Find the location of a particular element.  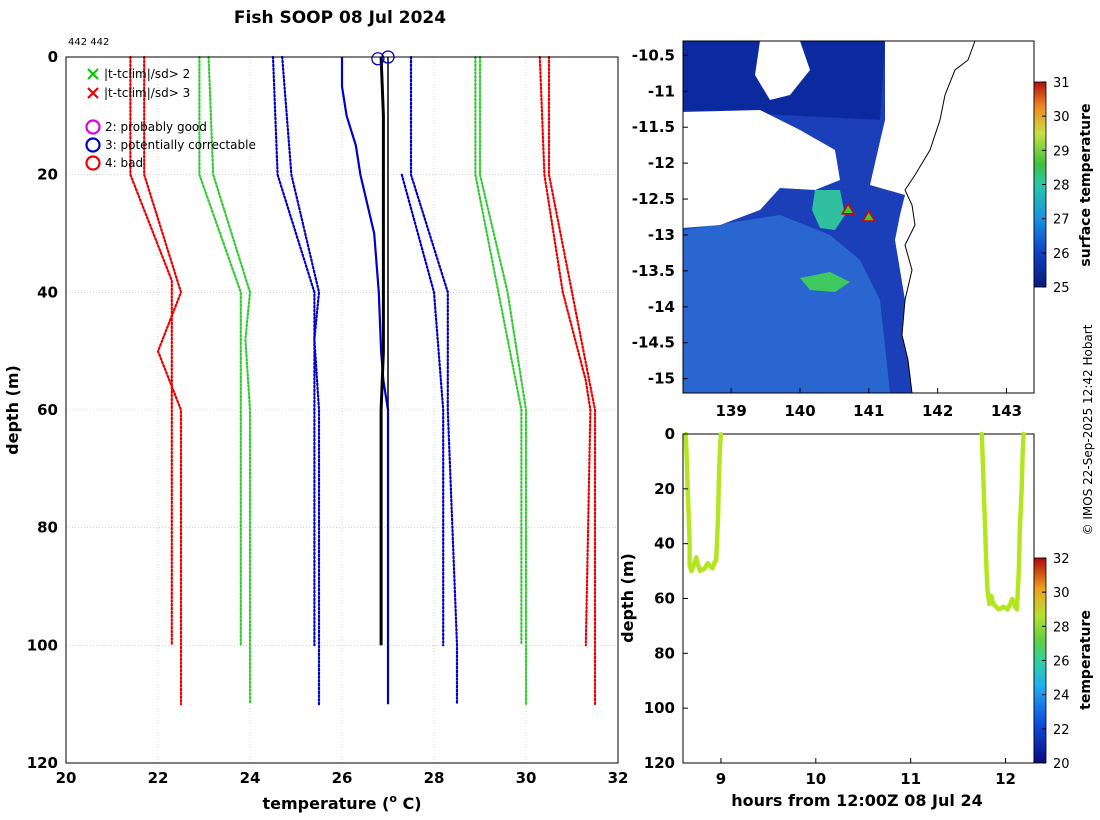

profile-qc-marker is located at coordinates (378, 59).